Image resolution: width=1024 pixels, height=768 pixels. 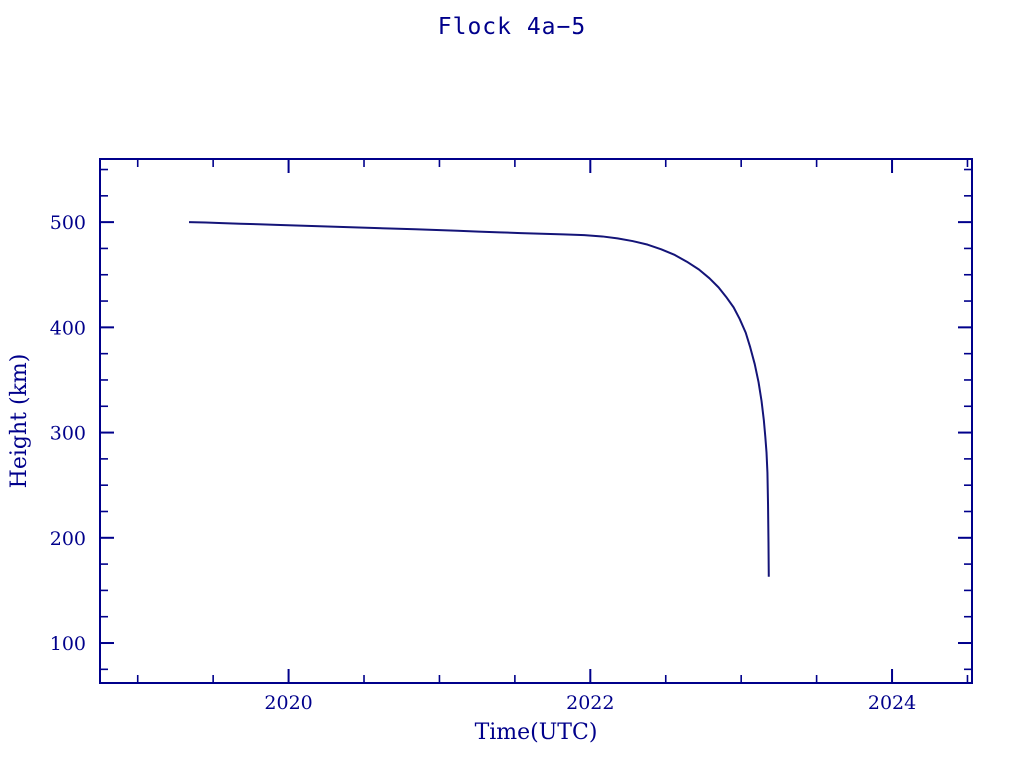 I want to click on y-tick-label: 300, so click(x=68, y=434).